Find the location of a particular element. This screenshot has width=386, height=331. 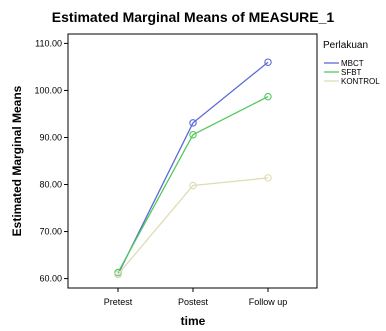

x-tick-label: Pretest is located at coordinates (118, 302).